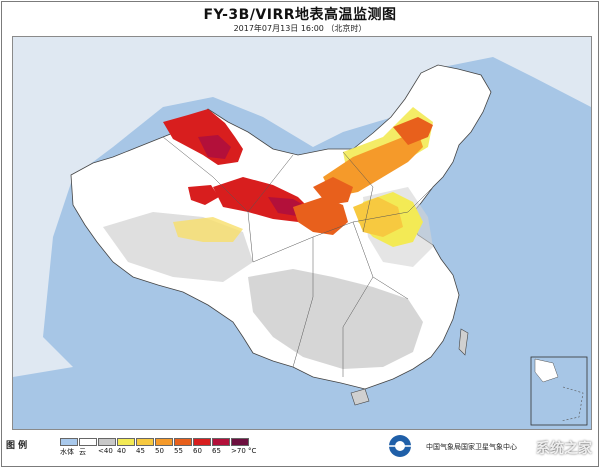  I want to click on map-title: FY-3B/VIRR地表高温监测图, so click(300, 15).